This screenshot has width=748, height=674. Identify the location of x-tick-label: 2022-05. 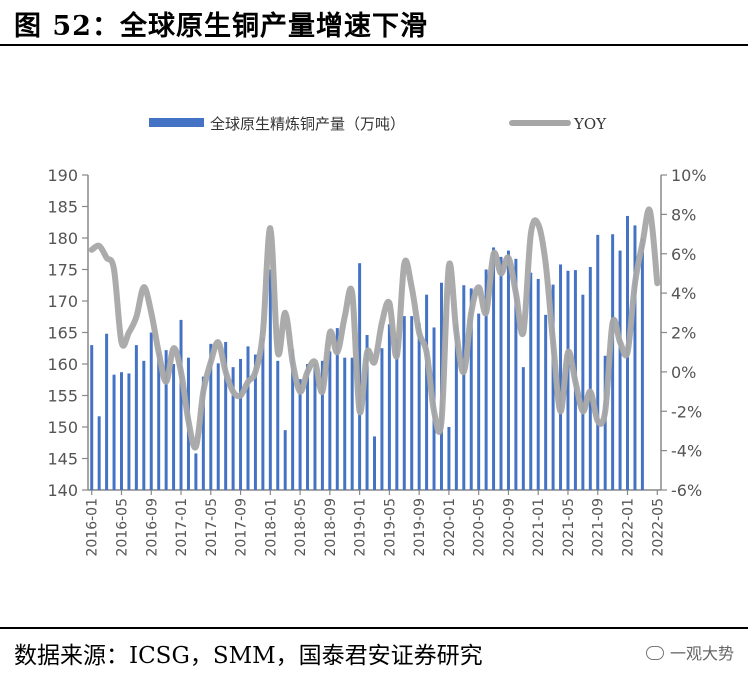
(658, 527).